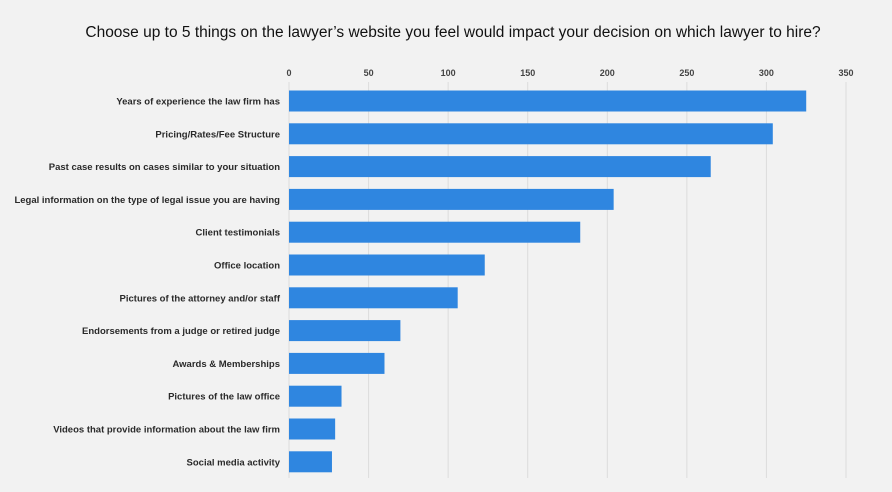 The height and width of the screenshot is (492, 892). I want to click on category-label: Pictures of the attorney and/or staff, so click(200, 298).